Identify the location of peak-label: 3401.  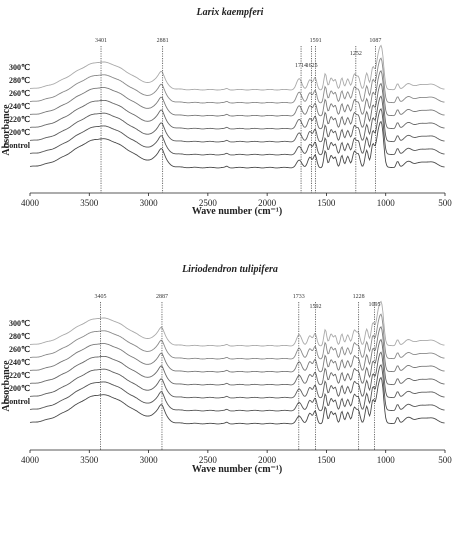
(101, 41).